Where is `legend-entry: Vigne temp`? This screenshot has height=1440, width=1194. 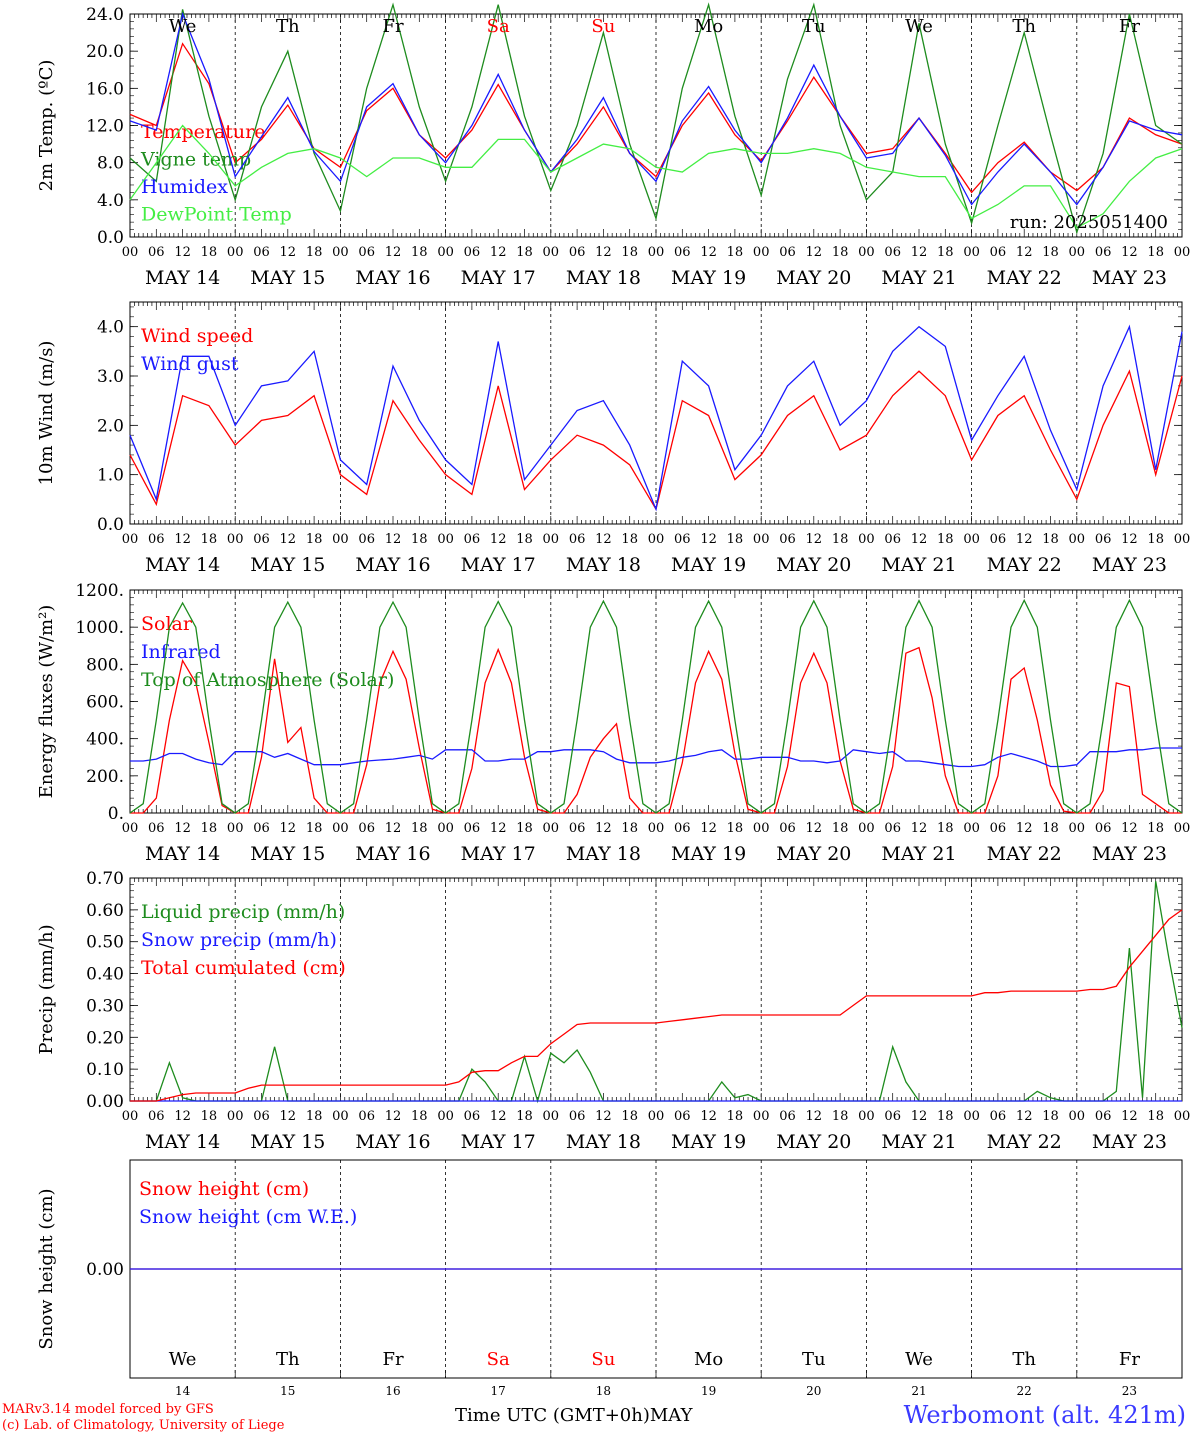 legend-entry: Vigne temp is located at coordinates (195, 160).